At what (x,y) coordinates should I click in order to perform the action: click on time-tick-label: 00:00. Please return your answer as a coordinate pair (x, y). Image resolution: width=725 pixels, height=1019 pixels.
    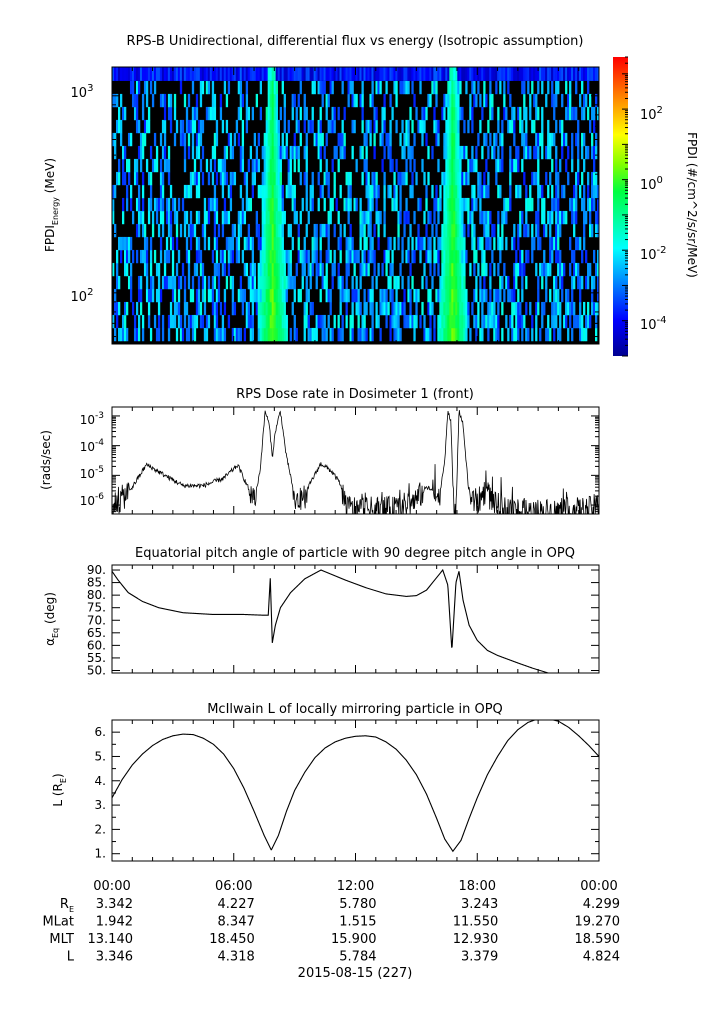
    Looking at the image, I should click on (598, 886).